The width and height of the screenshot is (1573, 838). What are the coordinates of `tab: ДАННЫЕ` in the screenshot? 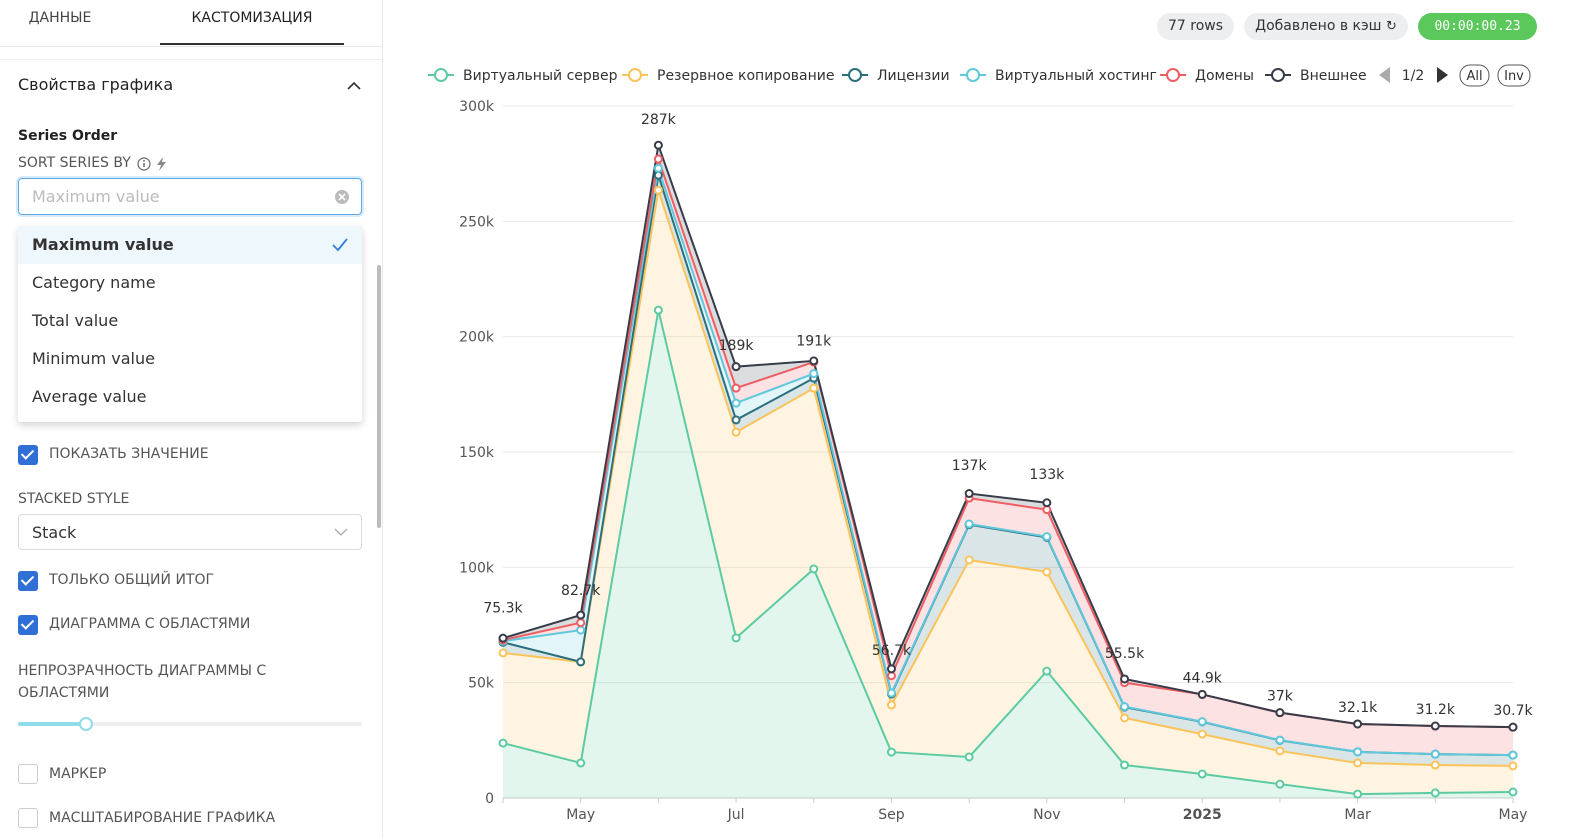 It's located at (60, 18).